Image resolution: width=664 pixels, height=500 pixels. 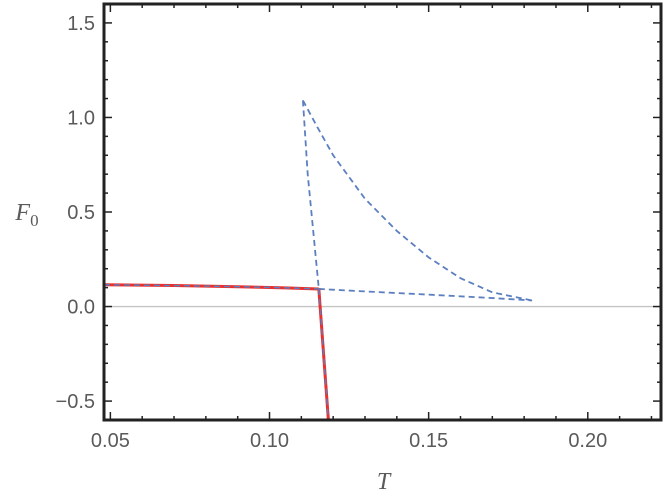 What do you see at coordinates (587, 441) in the screenshot?
I see `x-tick-label: 0.20` at bounding box center [587, 441].